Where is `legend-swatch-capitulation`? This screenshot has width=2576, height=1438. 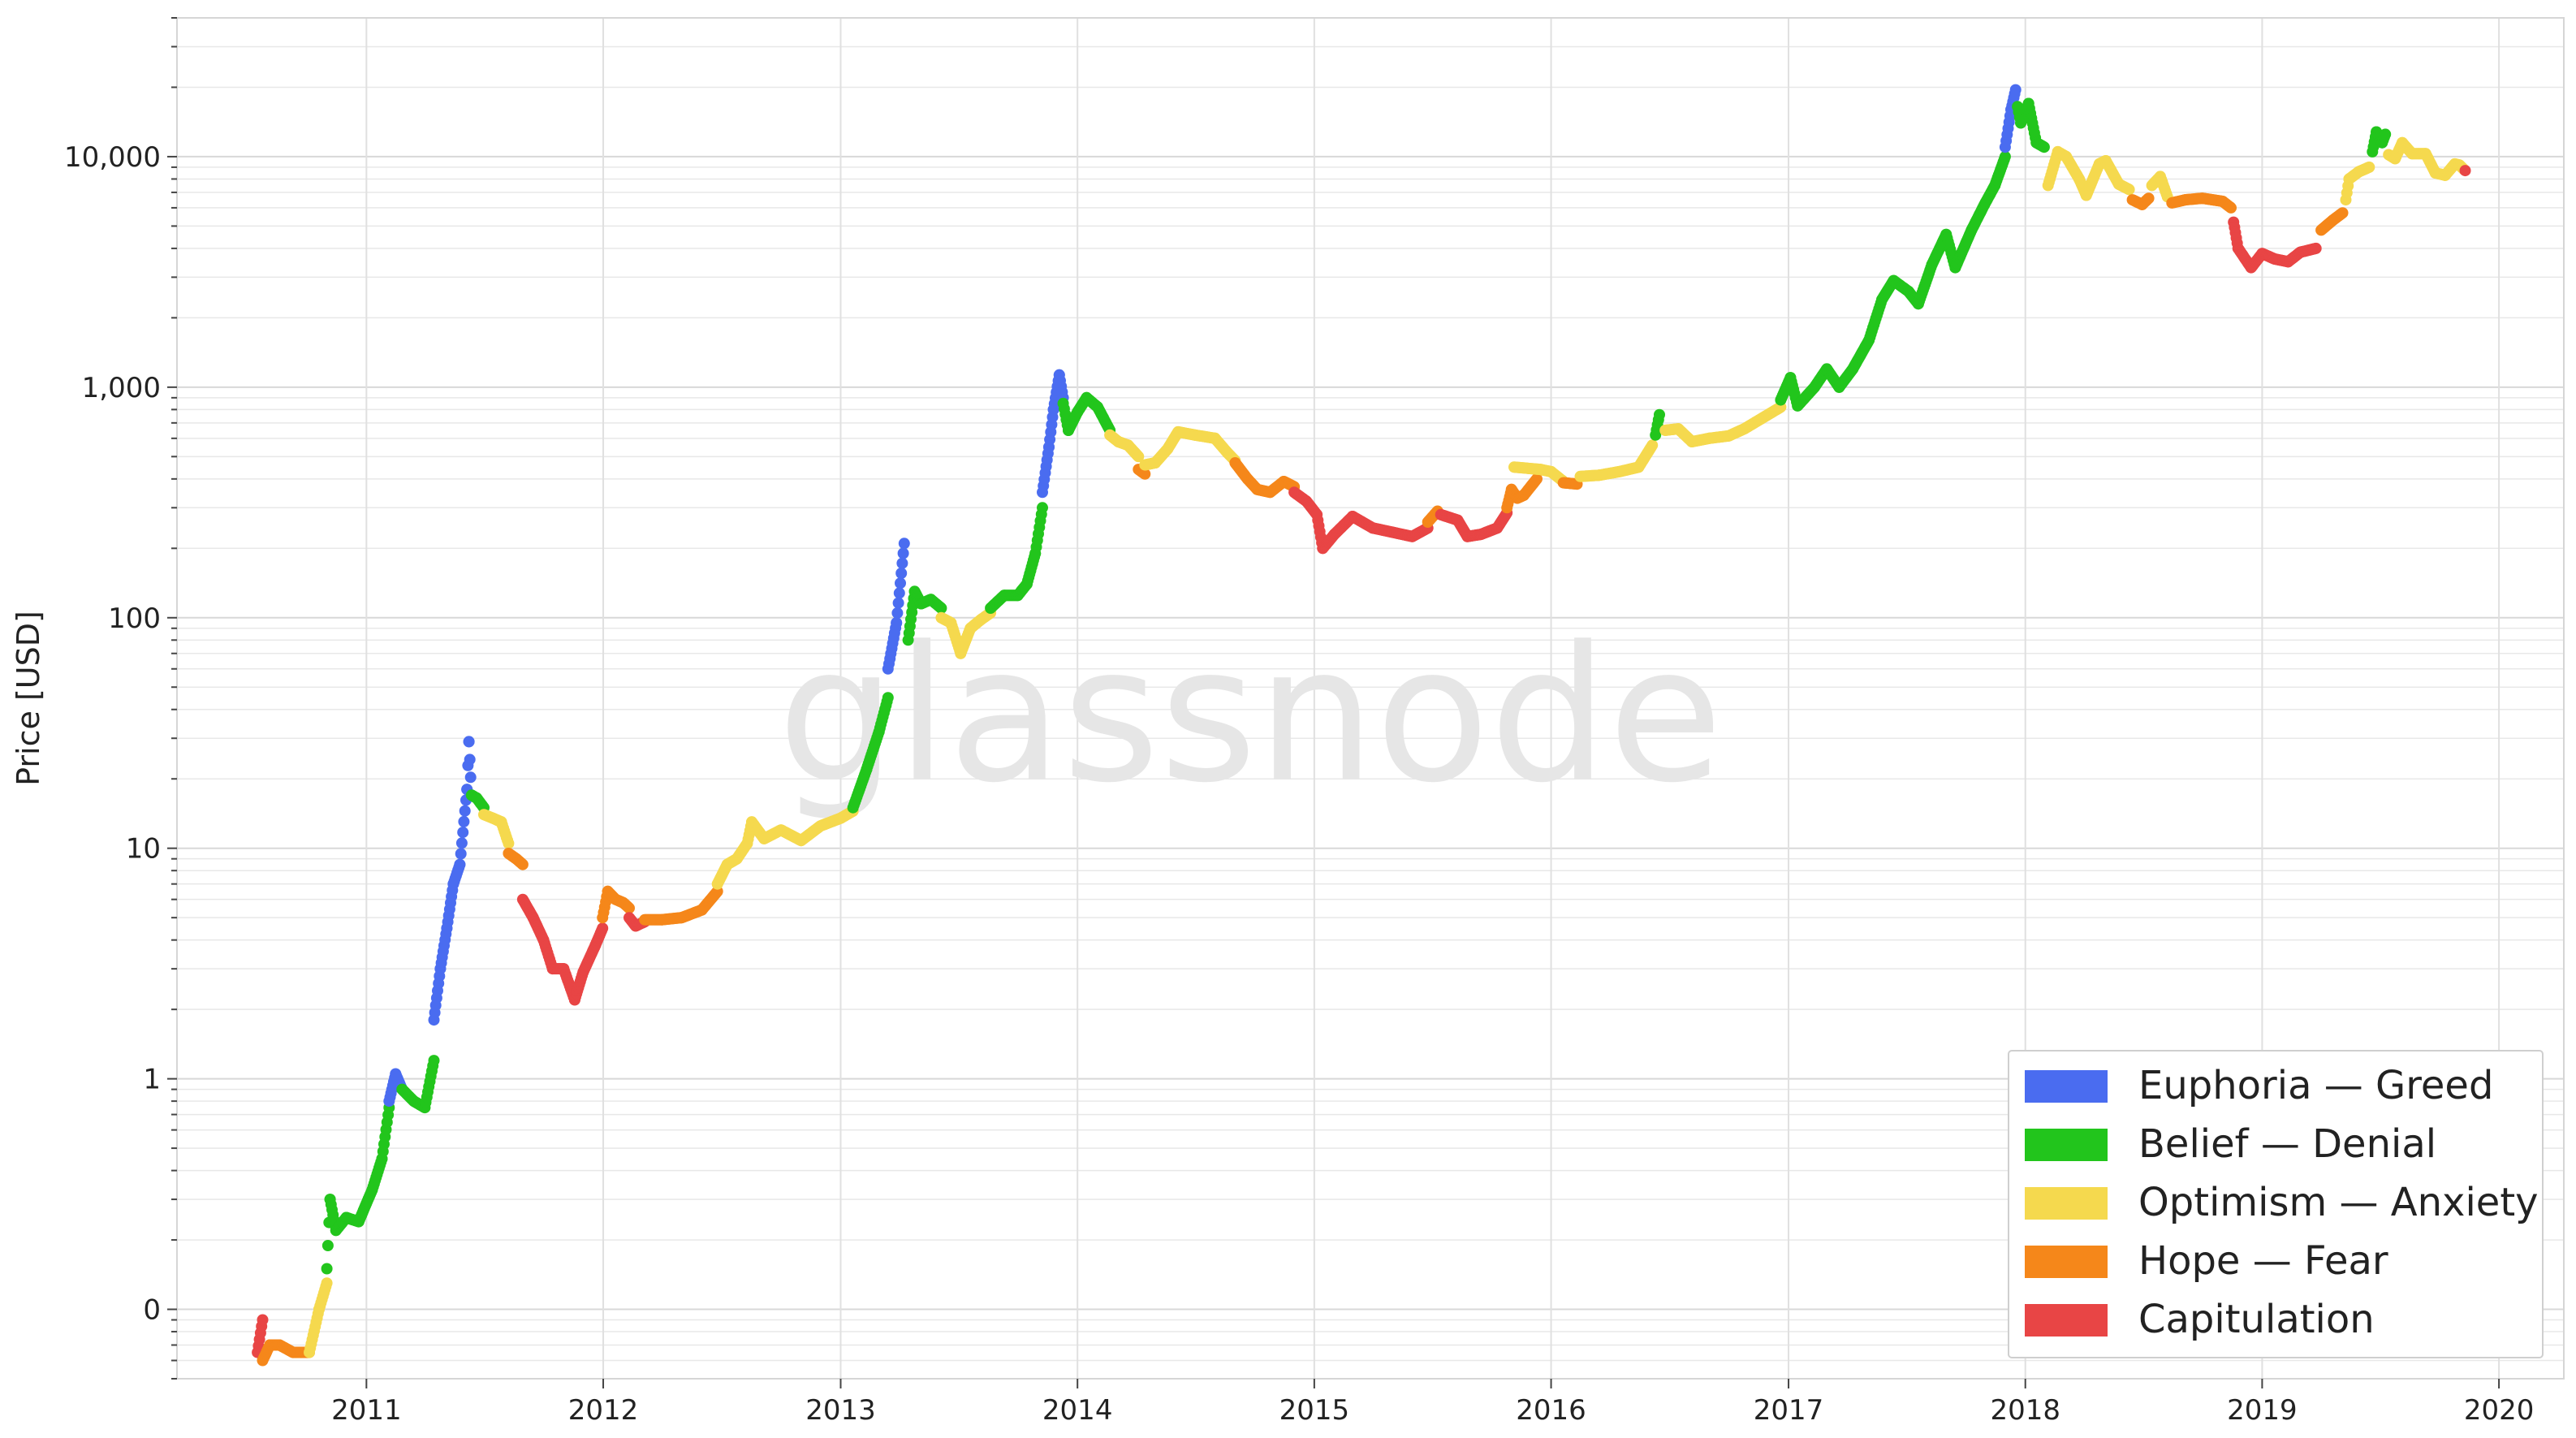
legend-swatch-capitulation is located at coordinates (2066, 1320).